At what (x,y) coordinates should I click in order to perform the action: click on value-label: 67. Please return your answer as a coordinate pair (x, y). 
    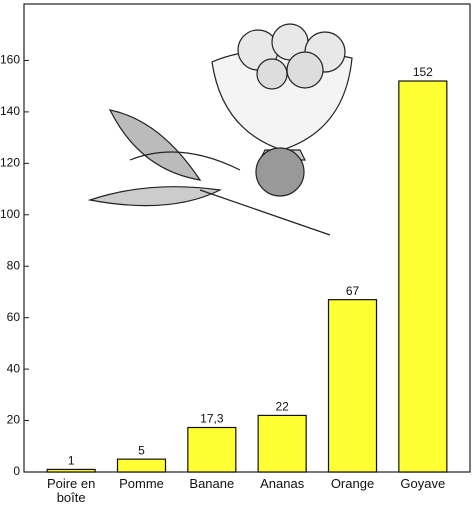
    Looking at the image, I should click on (353, 291).